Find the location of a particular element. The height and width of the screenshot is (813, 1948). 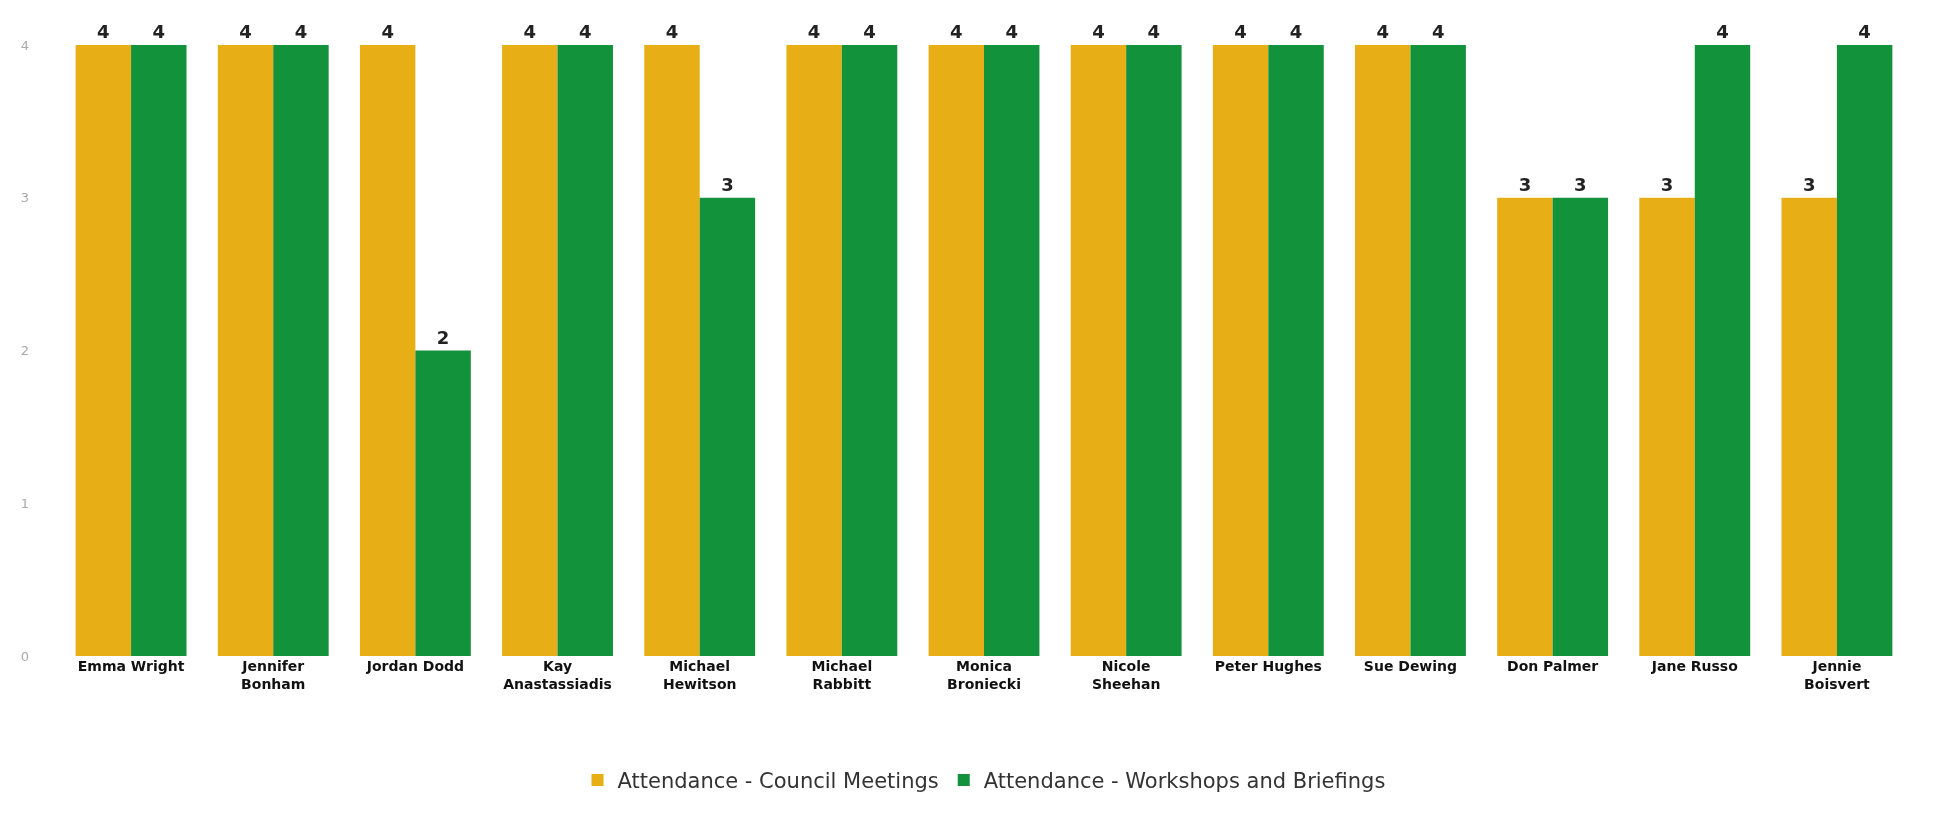

x-tick-label: Jordan Dodd is located at coordinates (415, 666).